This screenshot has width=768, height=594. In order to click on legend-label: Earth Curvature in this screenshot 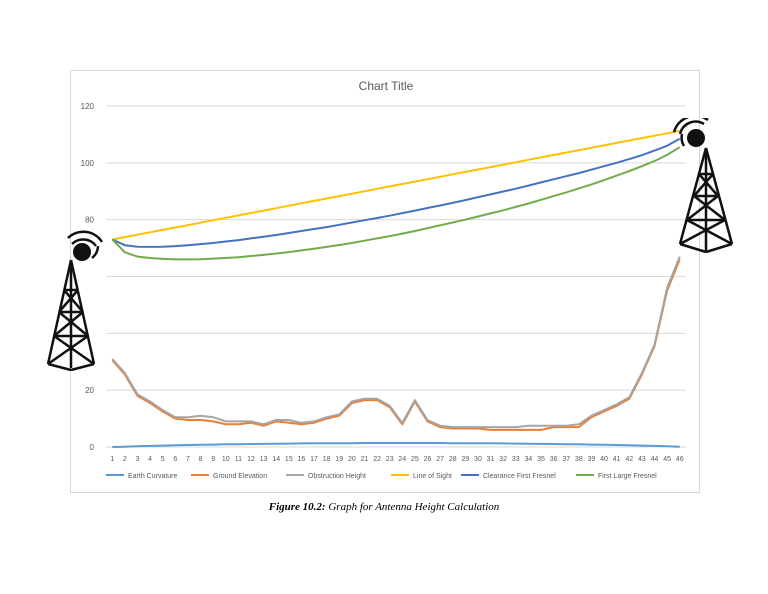, I will do `click(153, 476)`.